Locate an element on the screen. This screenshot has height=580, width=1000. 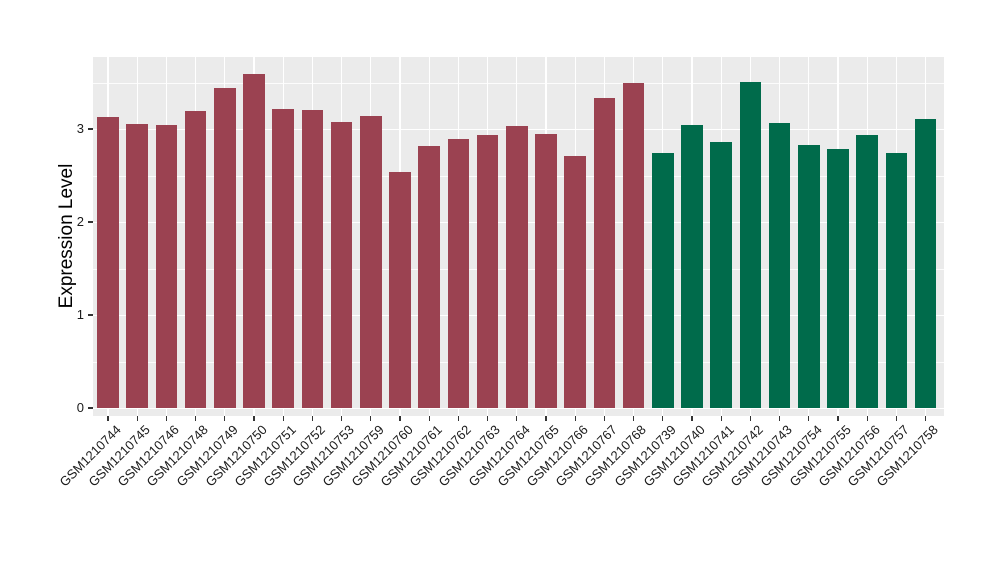
y-axis-title: Expression Level is located at coordinates (66, 236).